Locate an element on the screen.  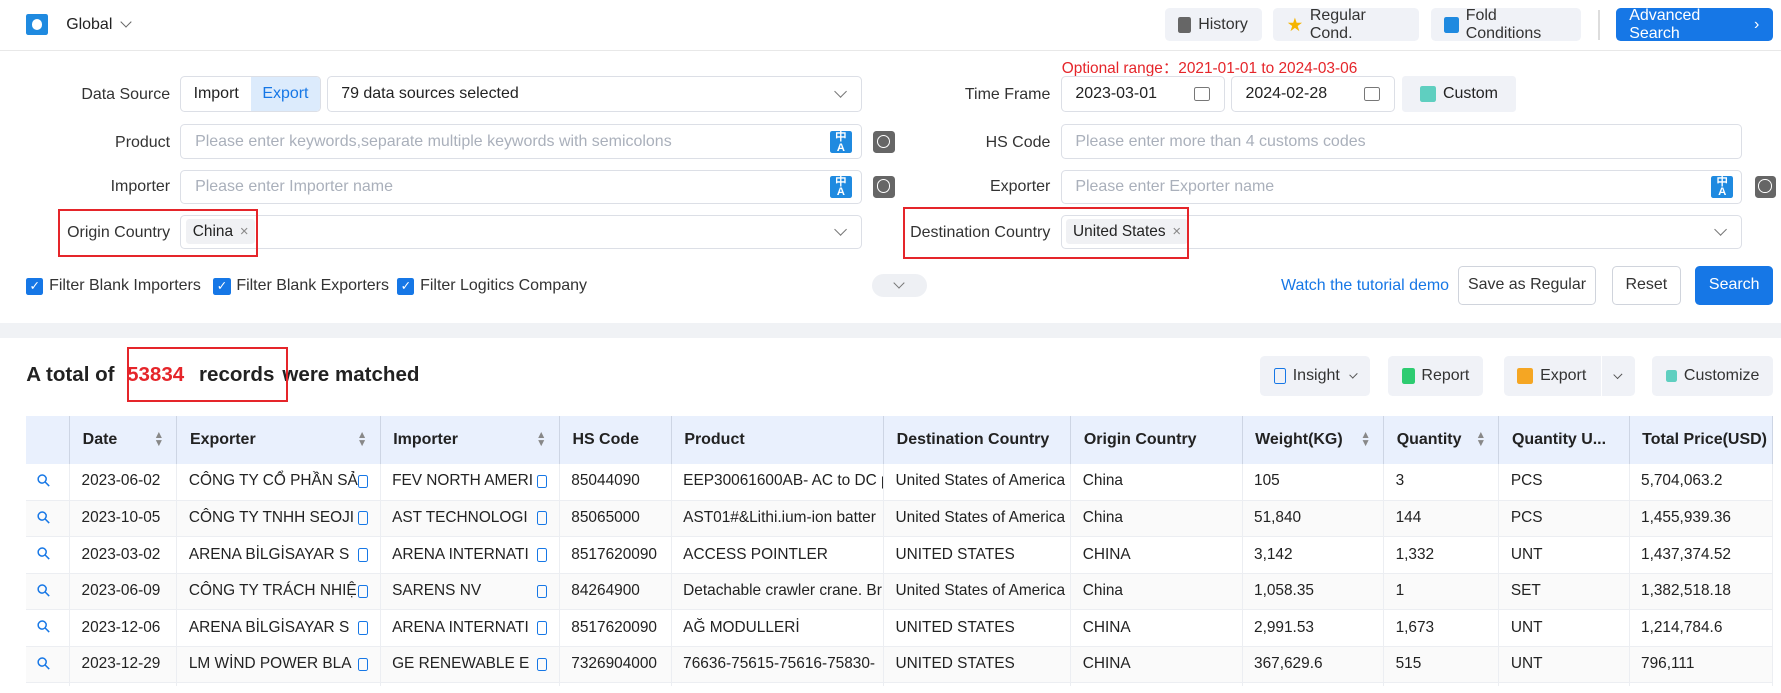
cell-value: LM WİND POWER BLA is located at coordinates (270, 664).